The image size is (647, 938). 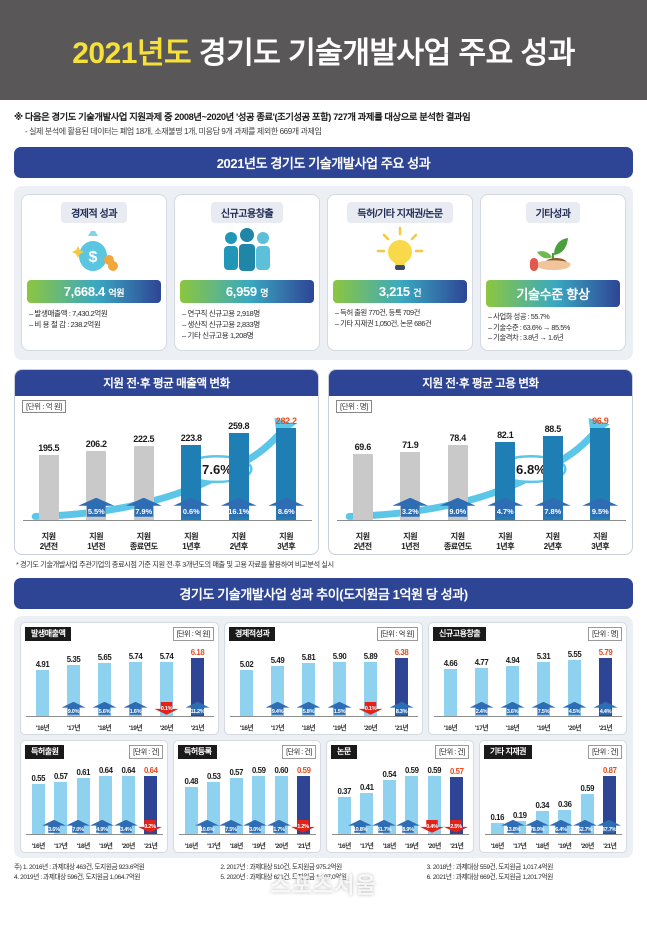 What do you see at coordinates (239, 468) in the screenshot?
I see `bar-column: 259.8` at bounding box center [239, 468].